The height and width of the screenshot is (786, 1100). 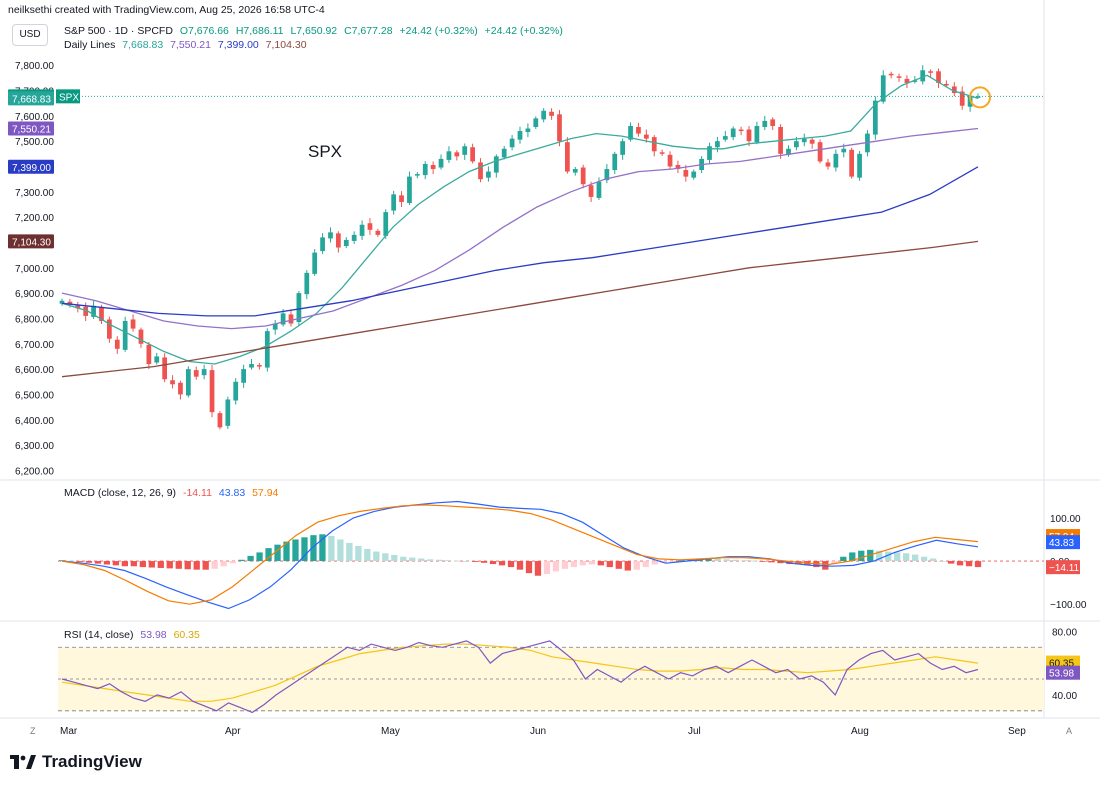 I want to click on rsi-value-tag: 53.98, so click(x=1063, y=672).